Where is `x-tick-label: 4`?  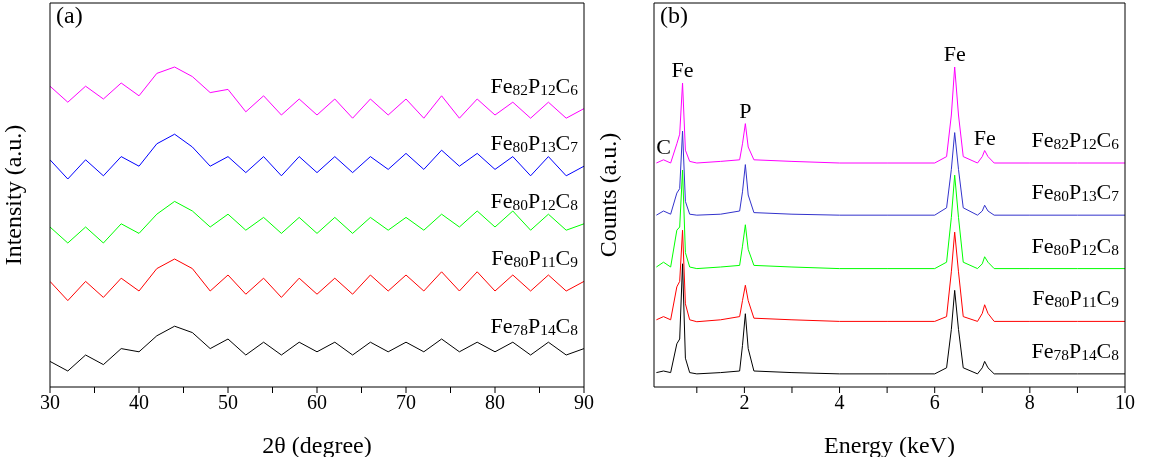
x-tick-label: 4 is located at coordinates (839, 402).